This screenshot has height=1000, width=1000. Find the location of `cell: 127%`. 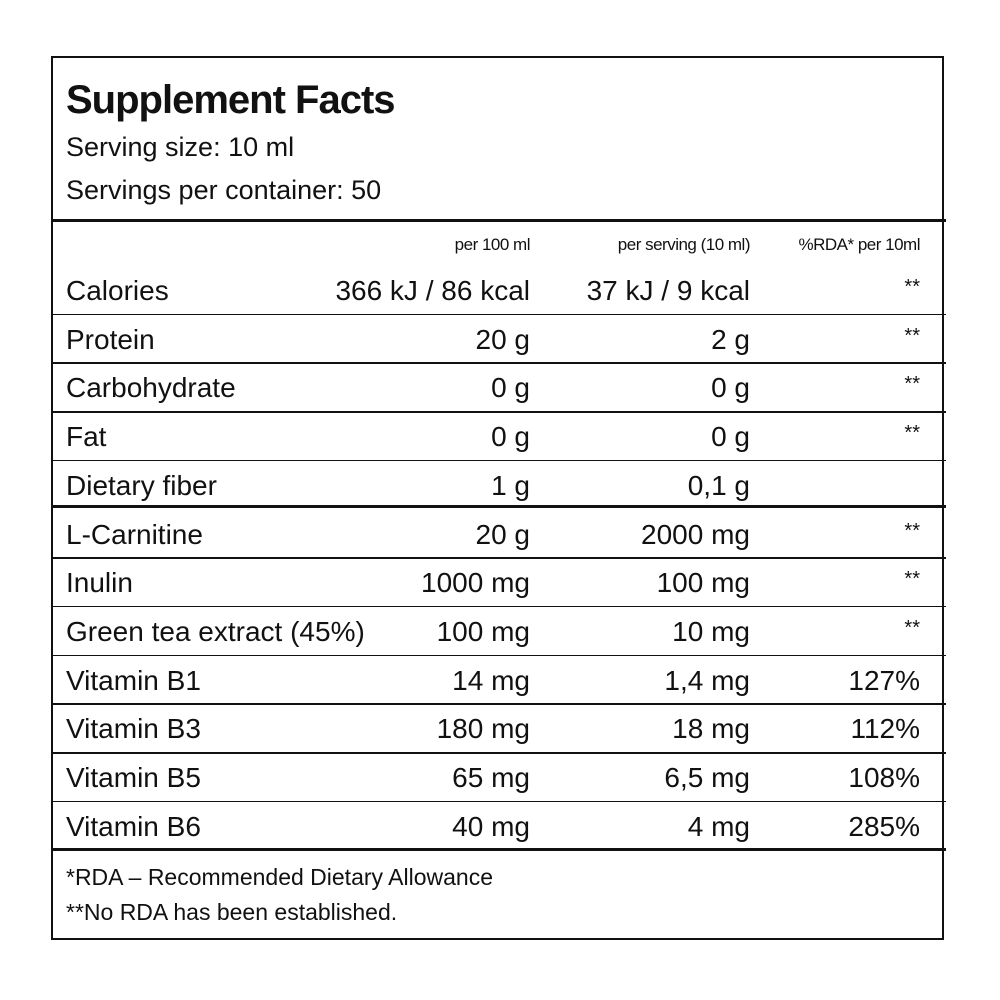

cell: 127% is located at coordinates (884, 680).